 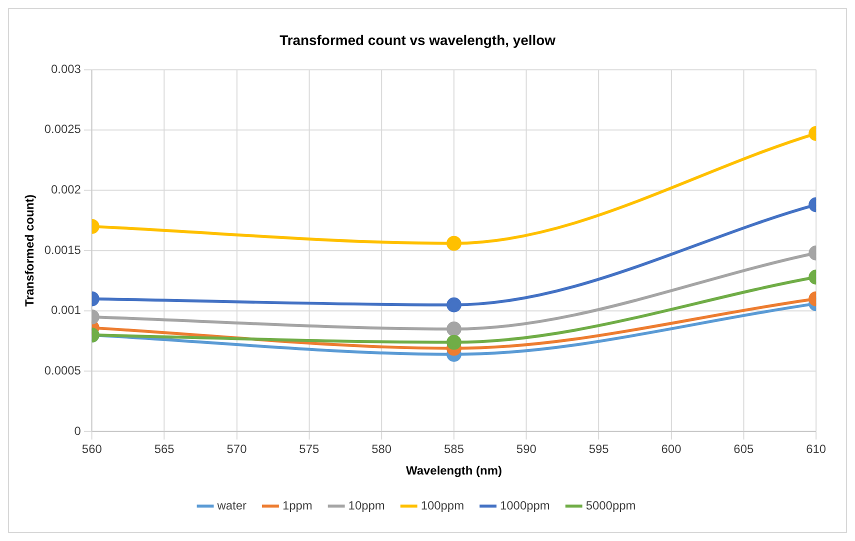 What do you see at coordinates (92, 449) in the screenshot?
I see `x-tick-label: 560` at bounding box center [92, 449].